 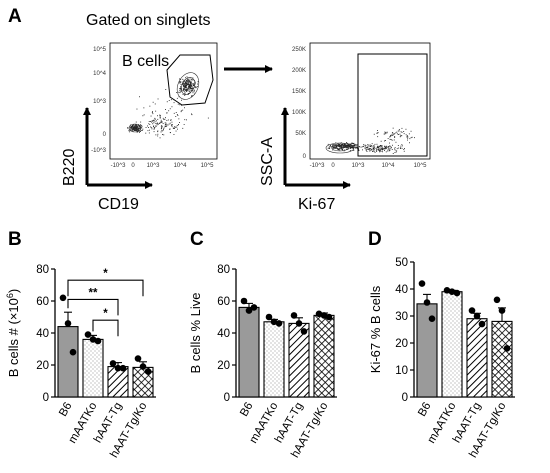 I want to click on significance-bracket, so click(x=105, y=328).